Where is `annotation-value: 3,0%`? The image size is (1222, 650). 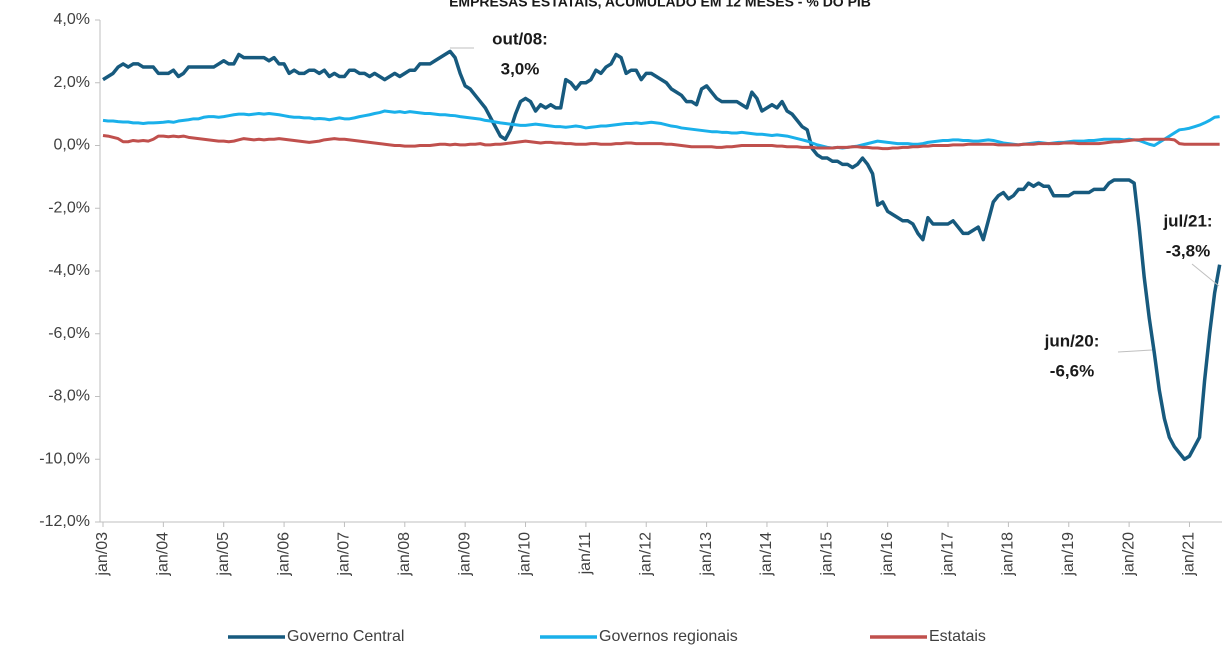 annotation-value: 3,0% is located at coordinates (520, 68).